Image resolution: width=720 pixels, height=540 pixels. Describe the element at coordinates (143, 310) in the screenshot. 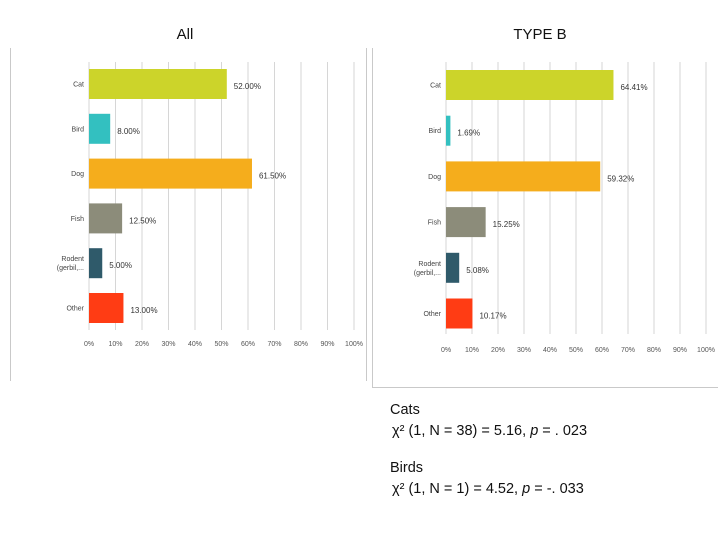

I see `all-value-label: 13.00%` at that location.